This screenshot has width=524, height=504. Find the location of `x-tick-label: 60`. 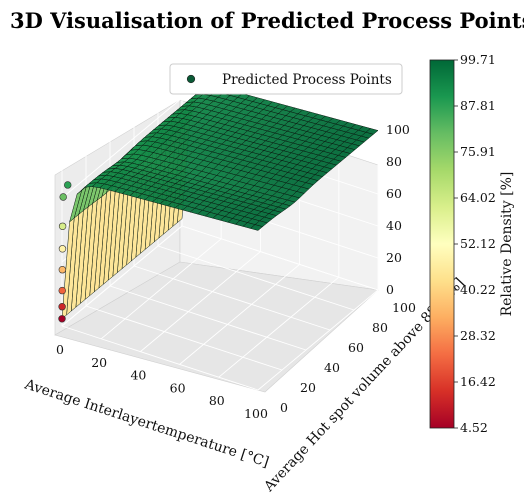

x-tick-label: 60 is located at coordinates (178, 387).